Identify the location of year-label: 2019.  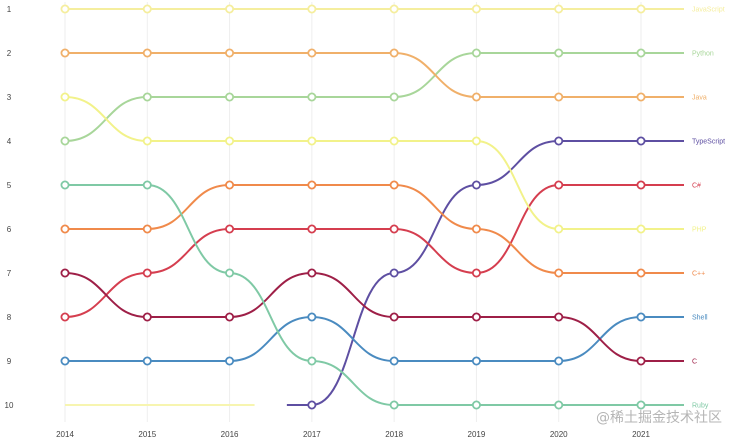
(477, 434).